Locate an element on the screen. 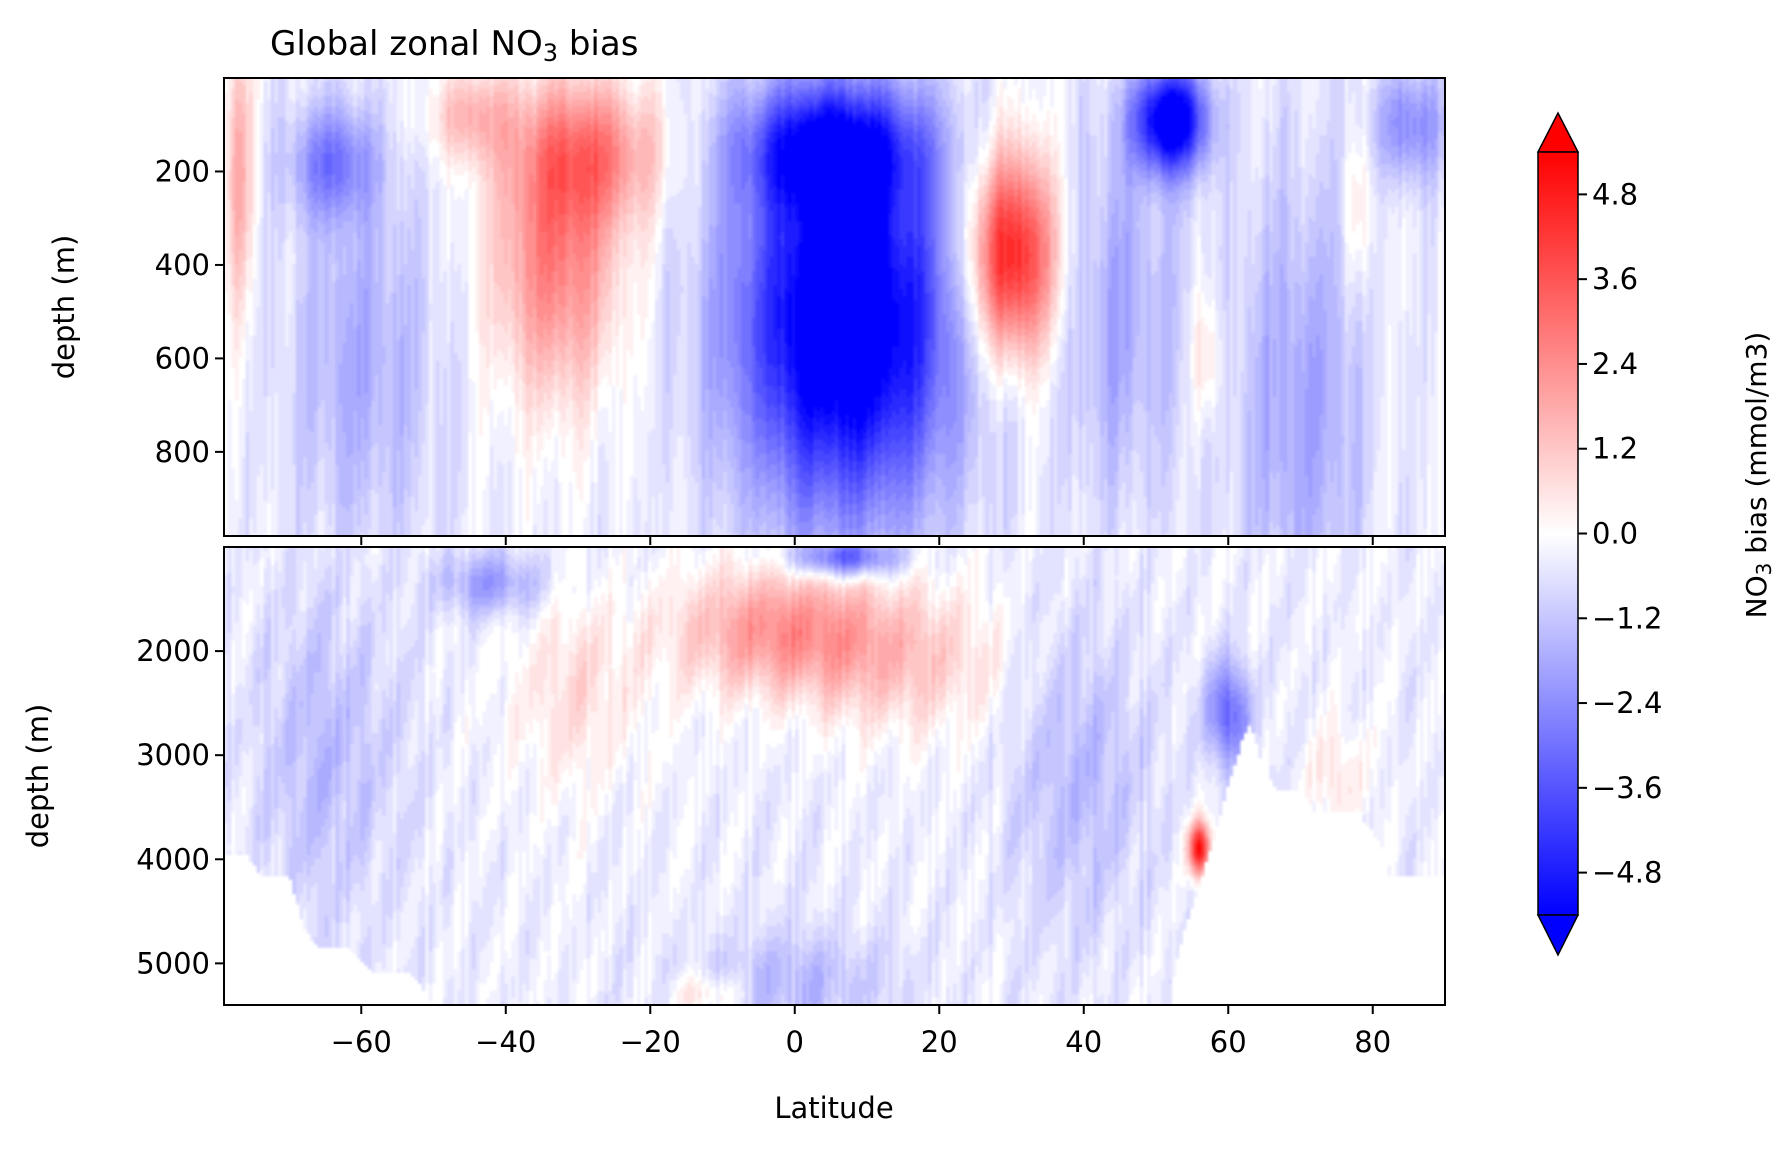 Image resolution: width=1780 pixels, height=1157 pixels. colorbar: 4.8 3.6 2.4 1.2 0.0 −1.2 −2.4 −3.6 −4.8 is located at coordinates (1599, 534).